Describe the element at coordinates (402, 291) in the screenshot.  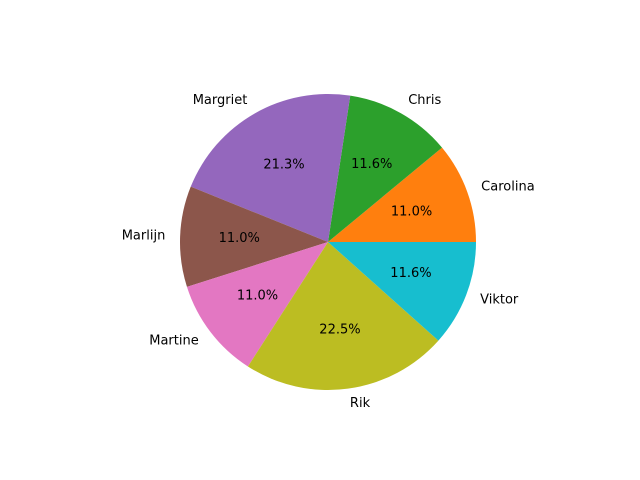
I see `pie-slice-viktor` at that location.